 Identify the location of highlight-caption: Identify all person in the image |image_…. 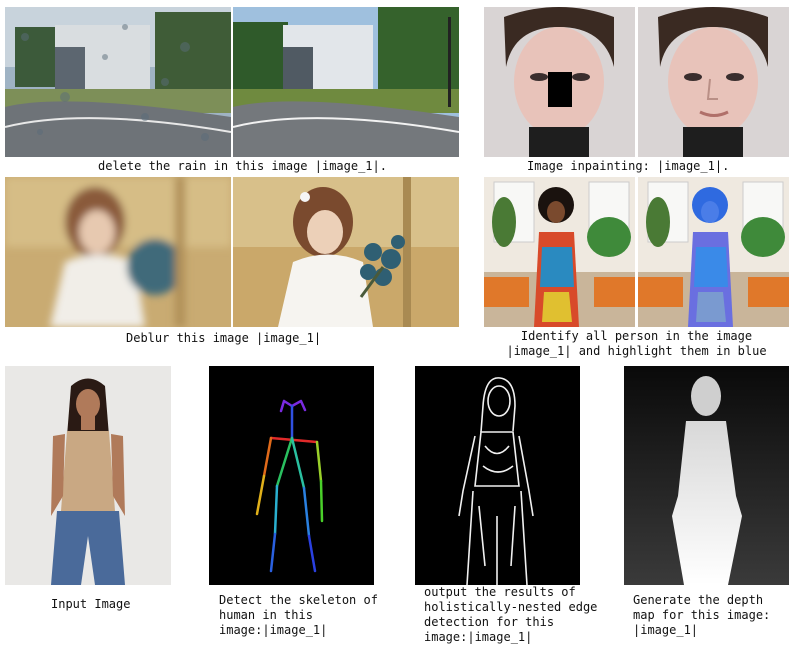
(636, 343).